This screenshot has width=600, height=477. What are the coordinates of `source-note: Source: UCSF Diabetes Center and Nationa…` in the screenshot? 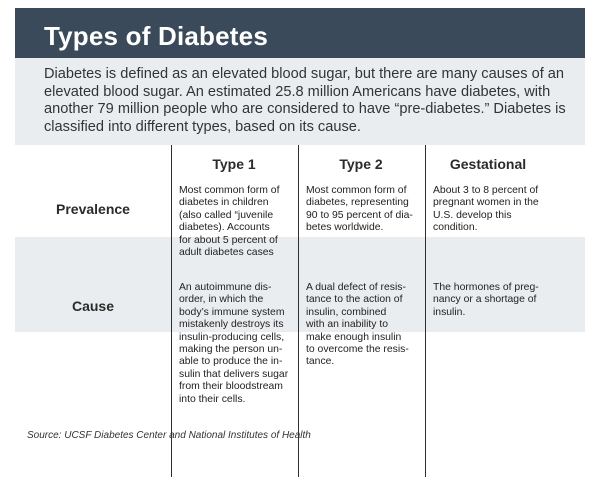 It's located at (169, 435).